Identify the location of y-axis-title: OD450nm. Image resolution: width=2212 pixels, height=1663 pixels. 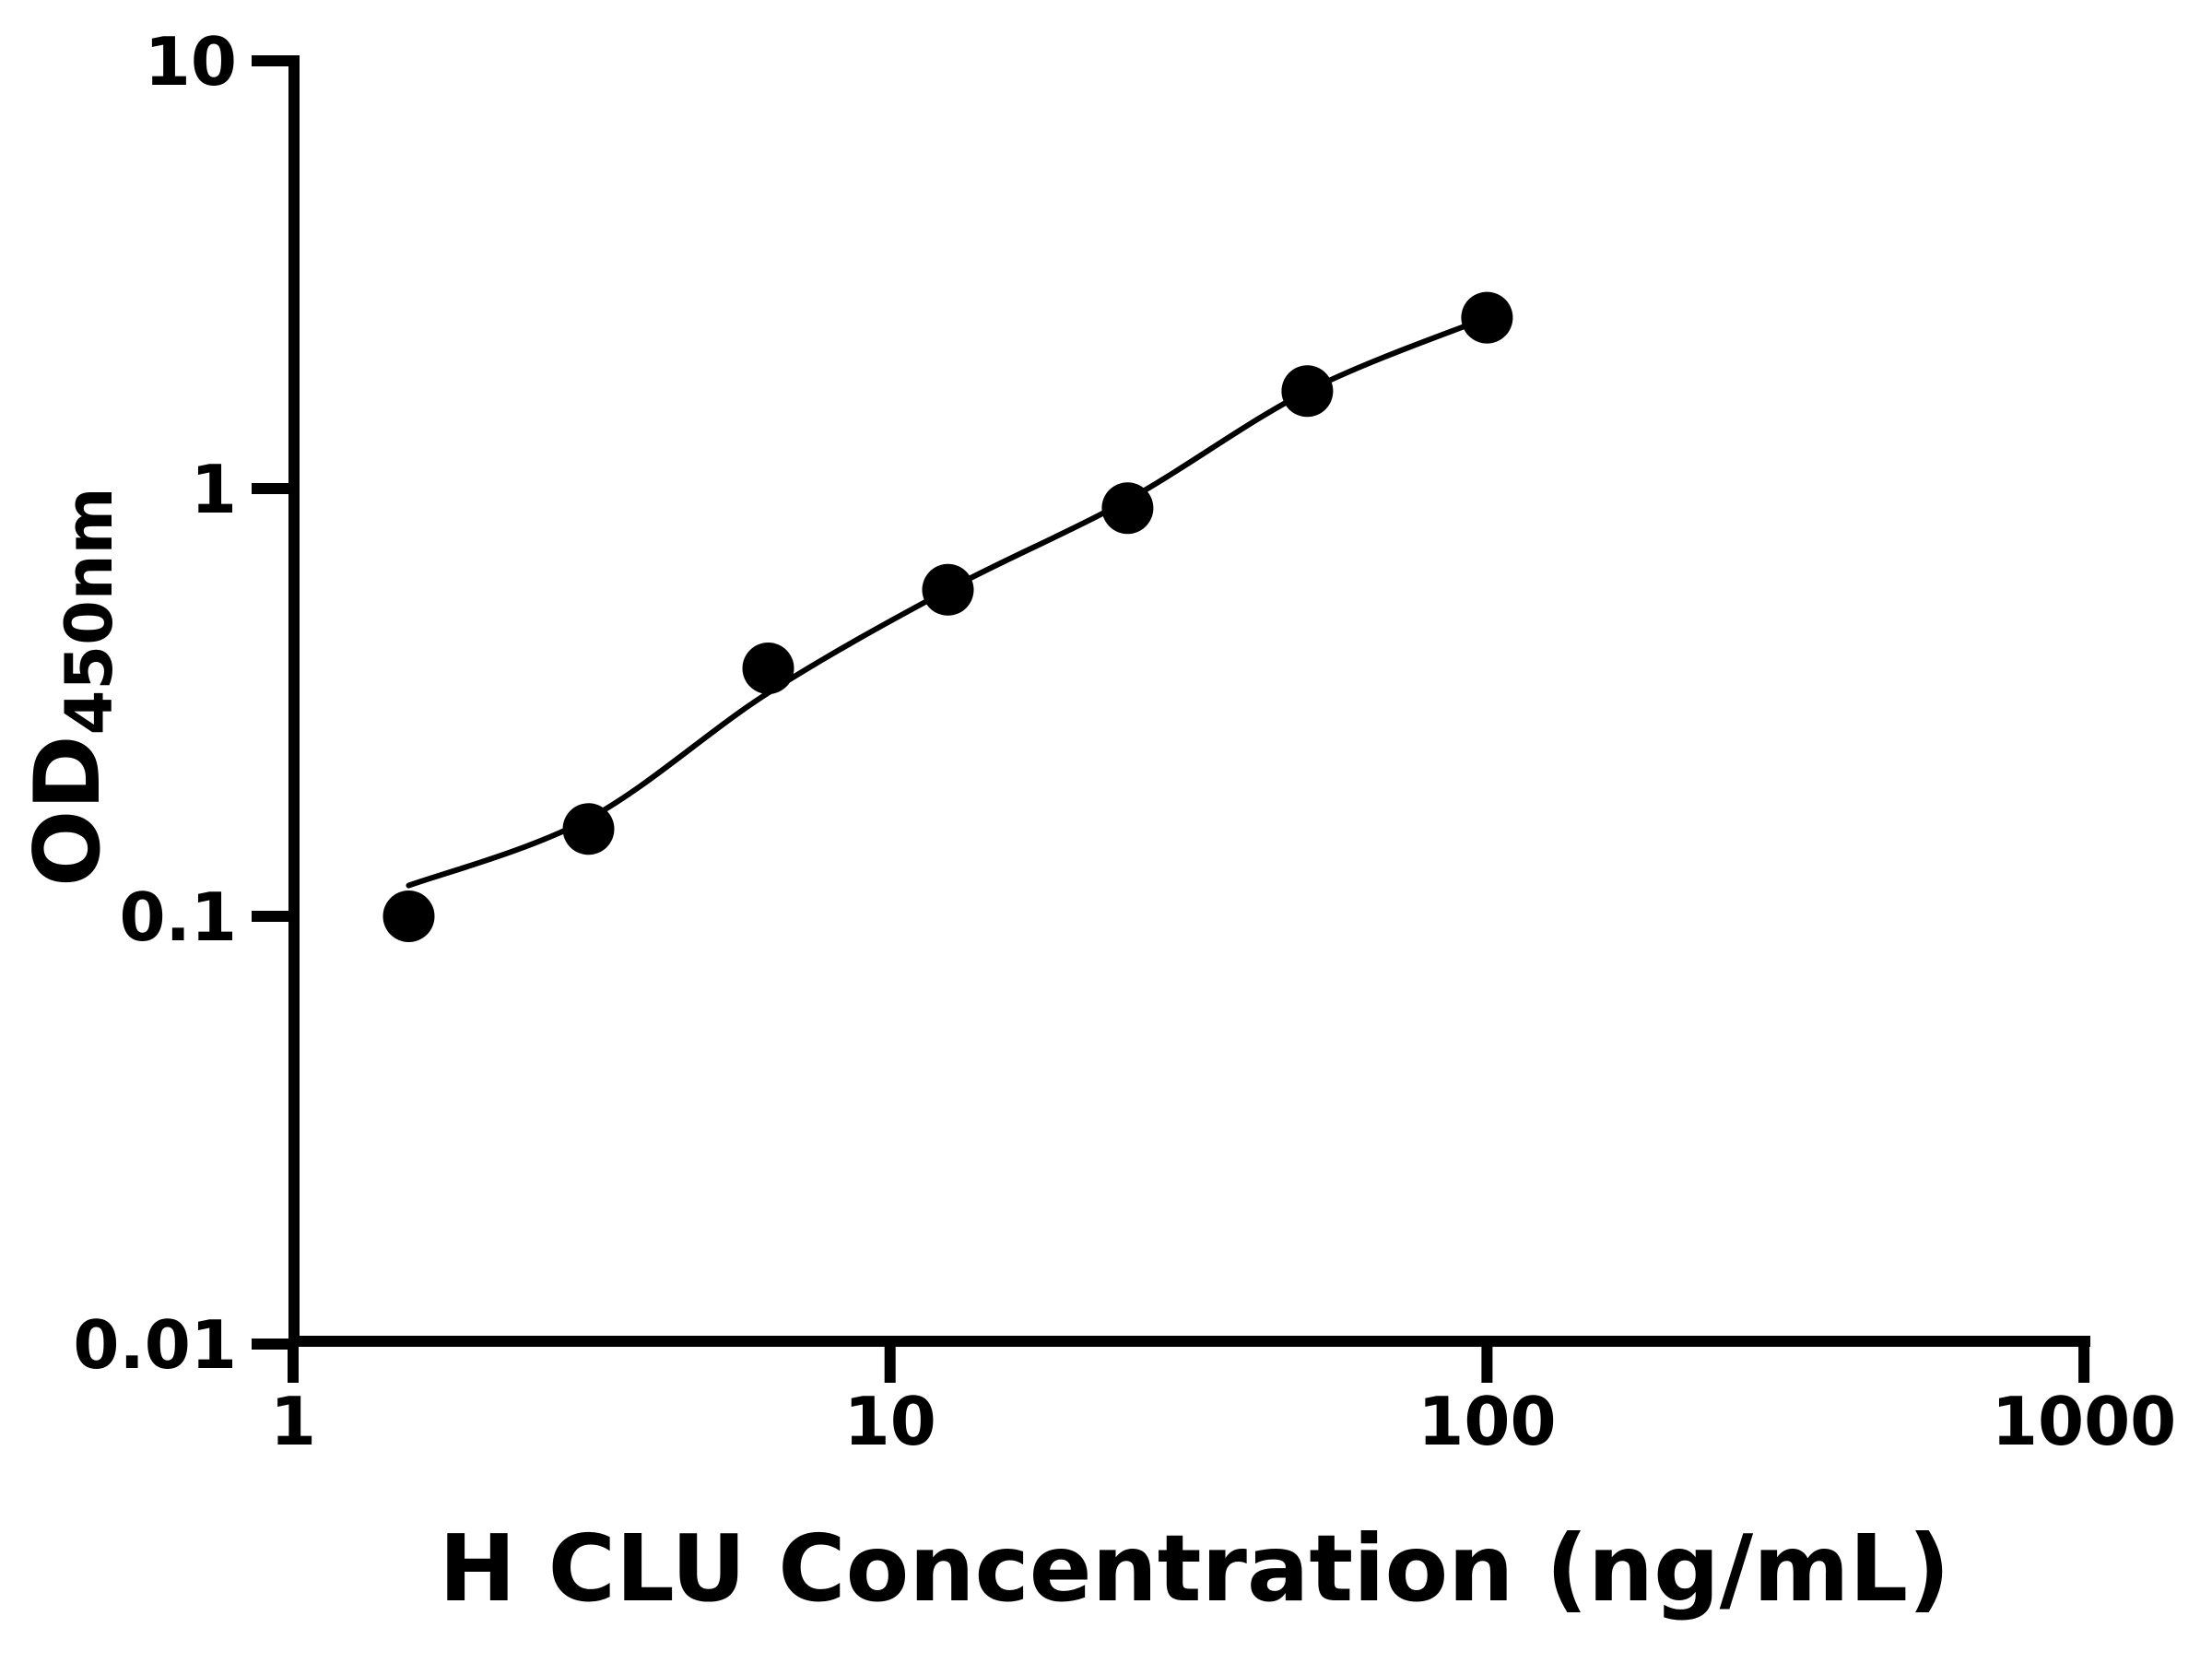
(71, 687).